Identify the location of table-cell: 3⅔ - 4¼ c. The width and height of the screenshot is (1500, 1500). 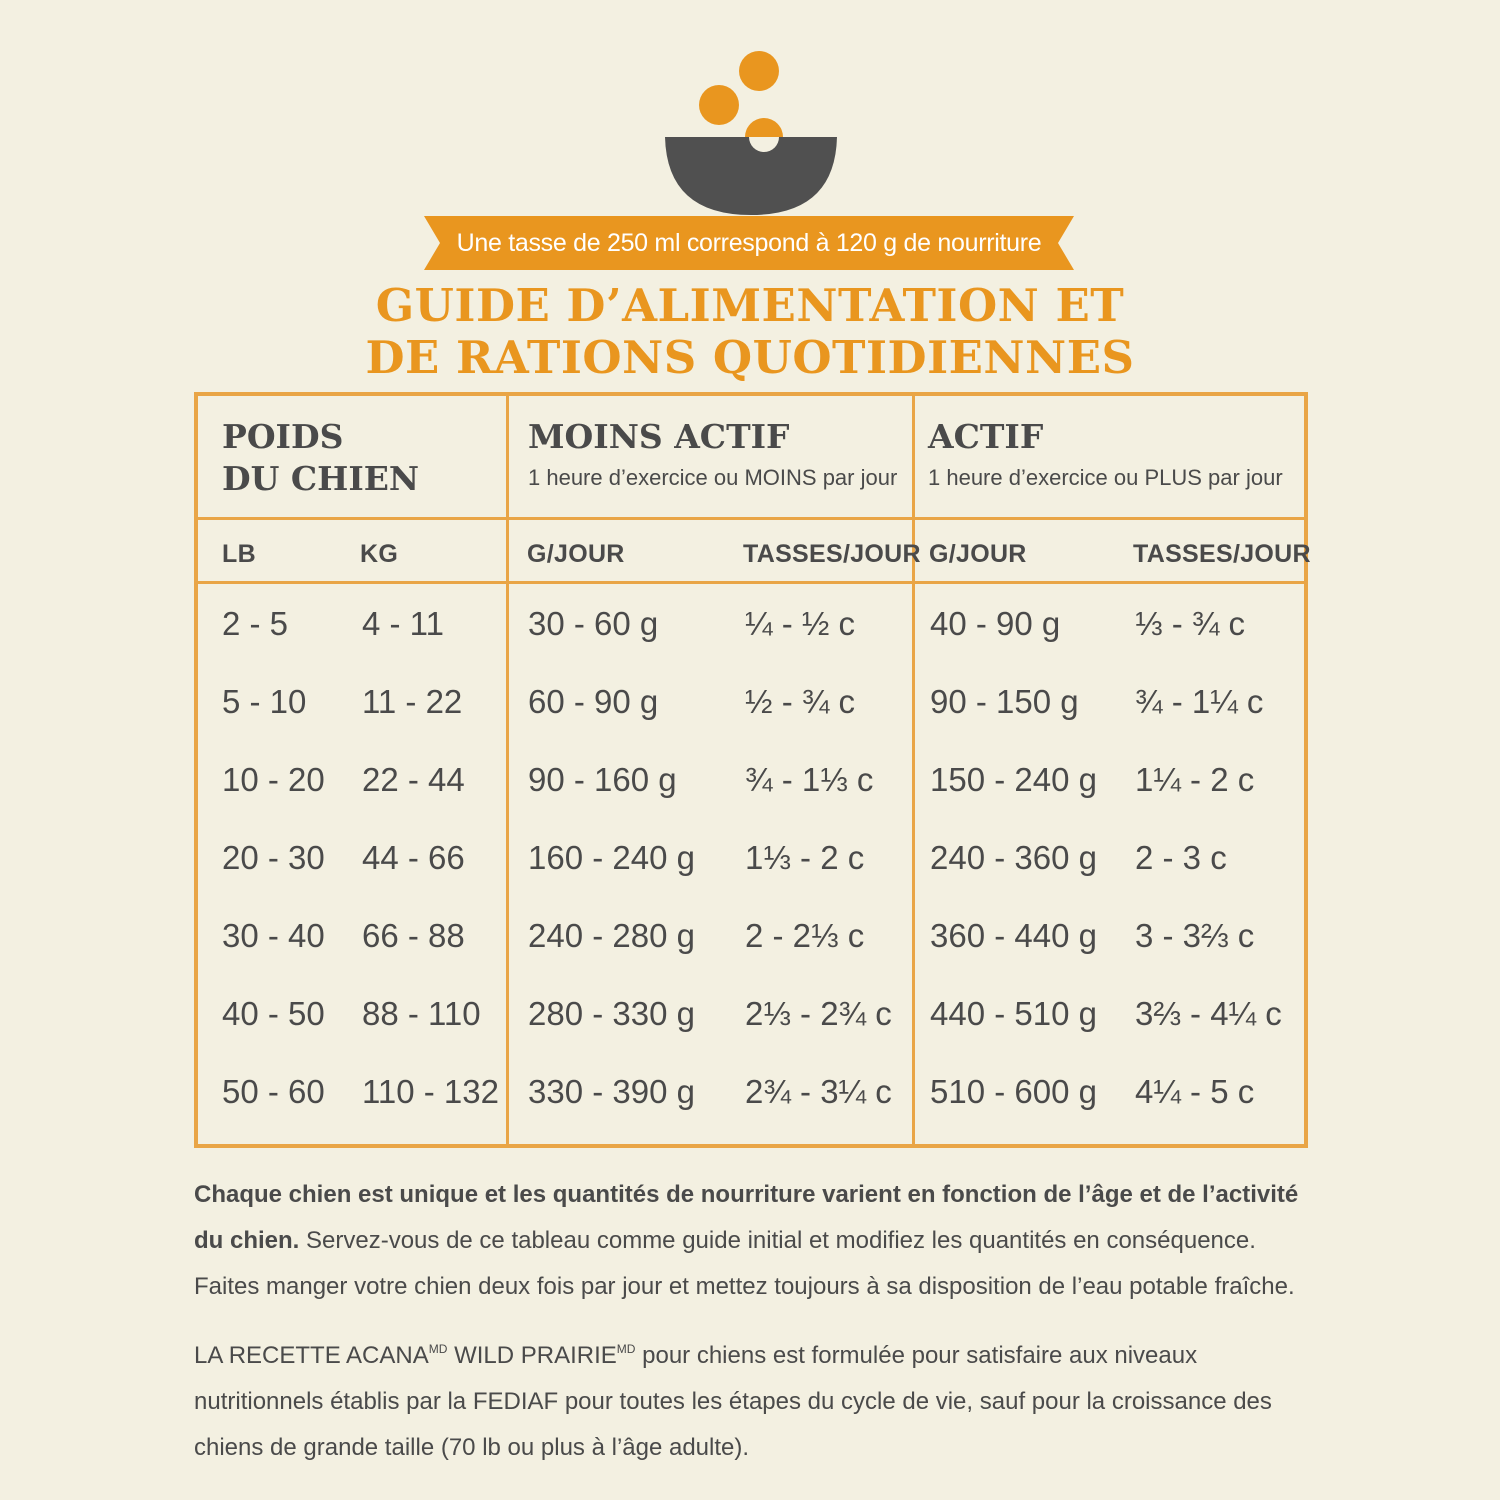
(1208, 1013).